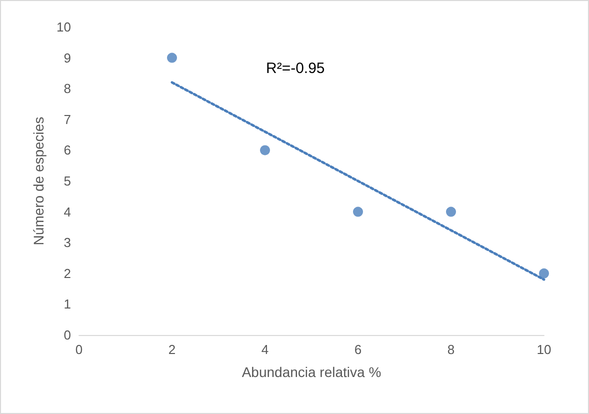  I want to click on annotation: R²=-0.95, so click(295, 68).